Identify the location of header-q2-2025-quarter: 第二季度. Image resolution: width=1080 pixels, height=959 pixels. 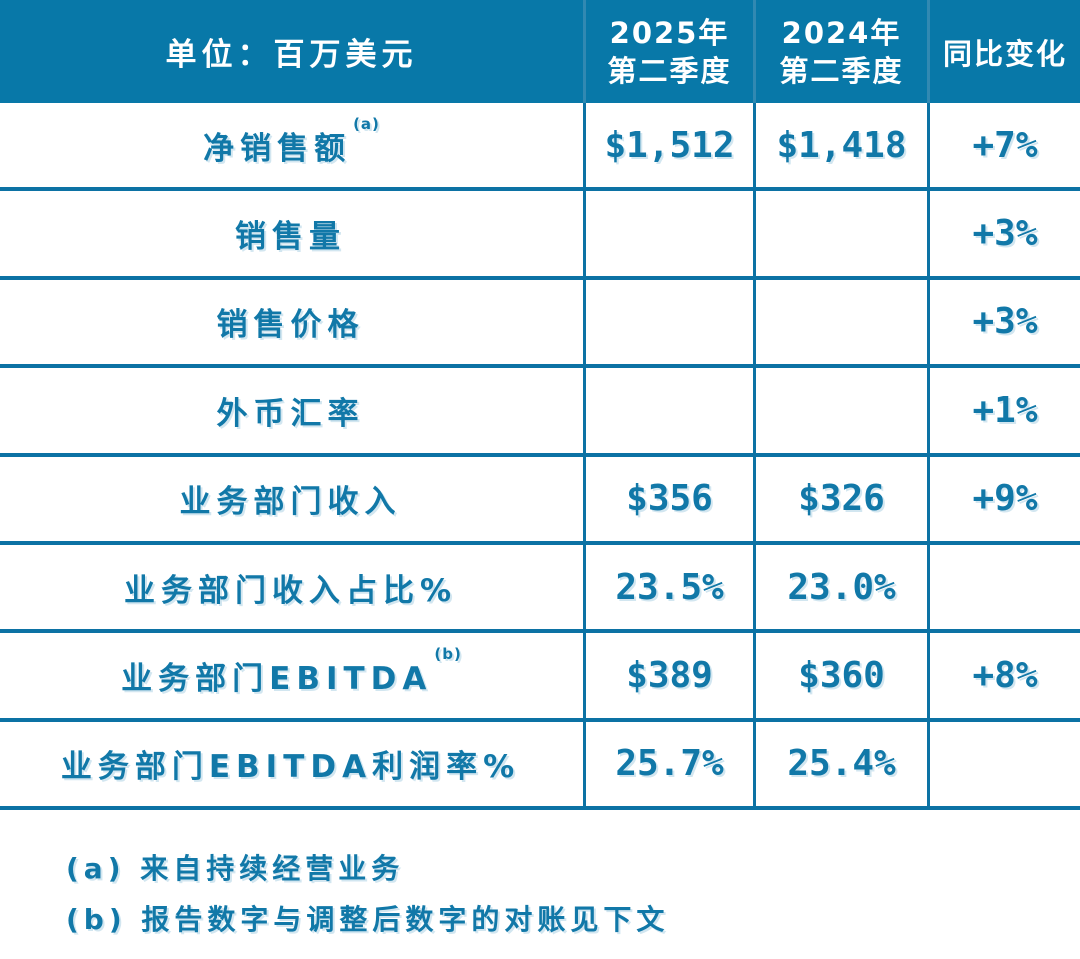
(669, 70).